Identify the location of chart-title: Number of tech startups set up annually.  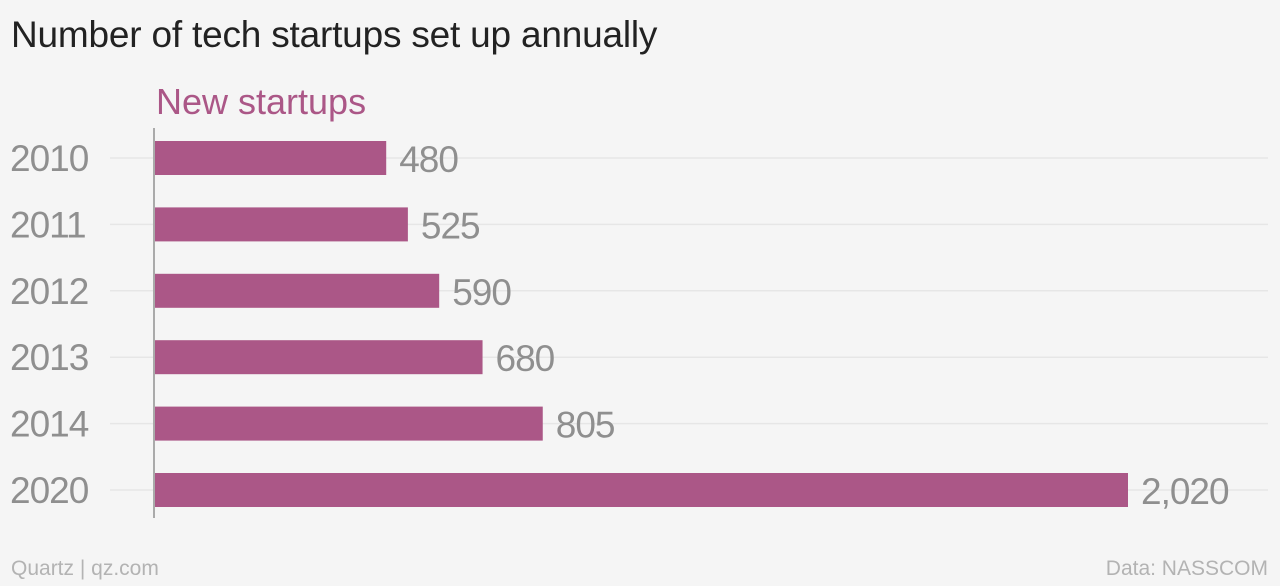
(334, 34).